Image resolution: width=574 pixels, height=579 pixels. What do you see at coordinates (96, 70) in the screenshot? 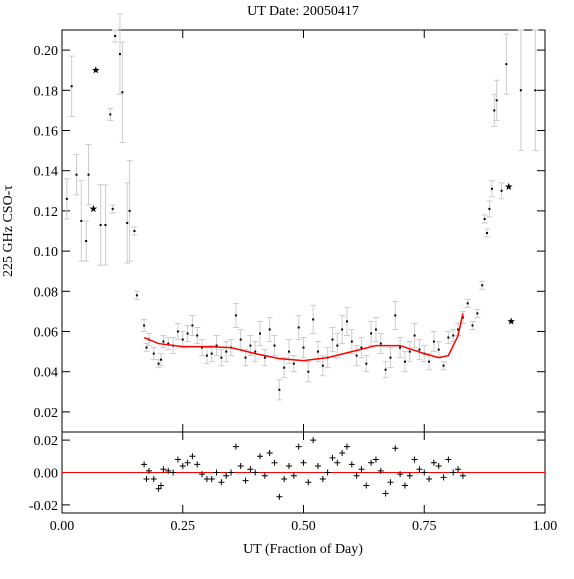
I see `star-point` at bounding box center [96, 70].